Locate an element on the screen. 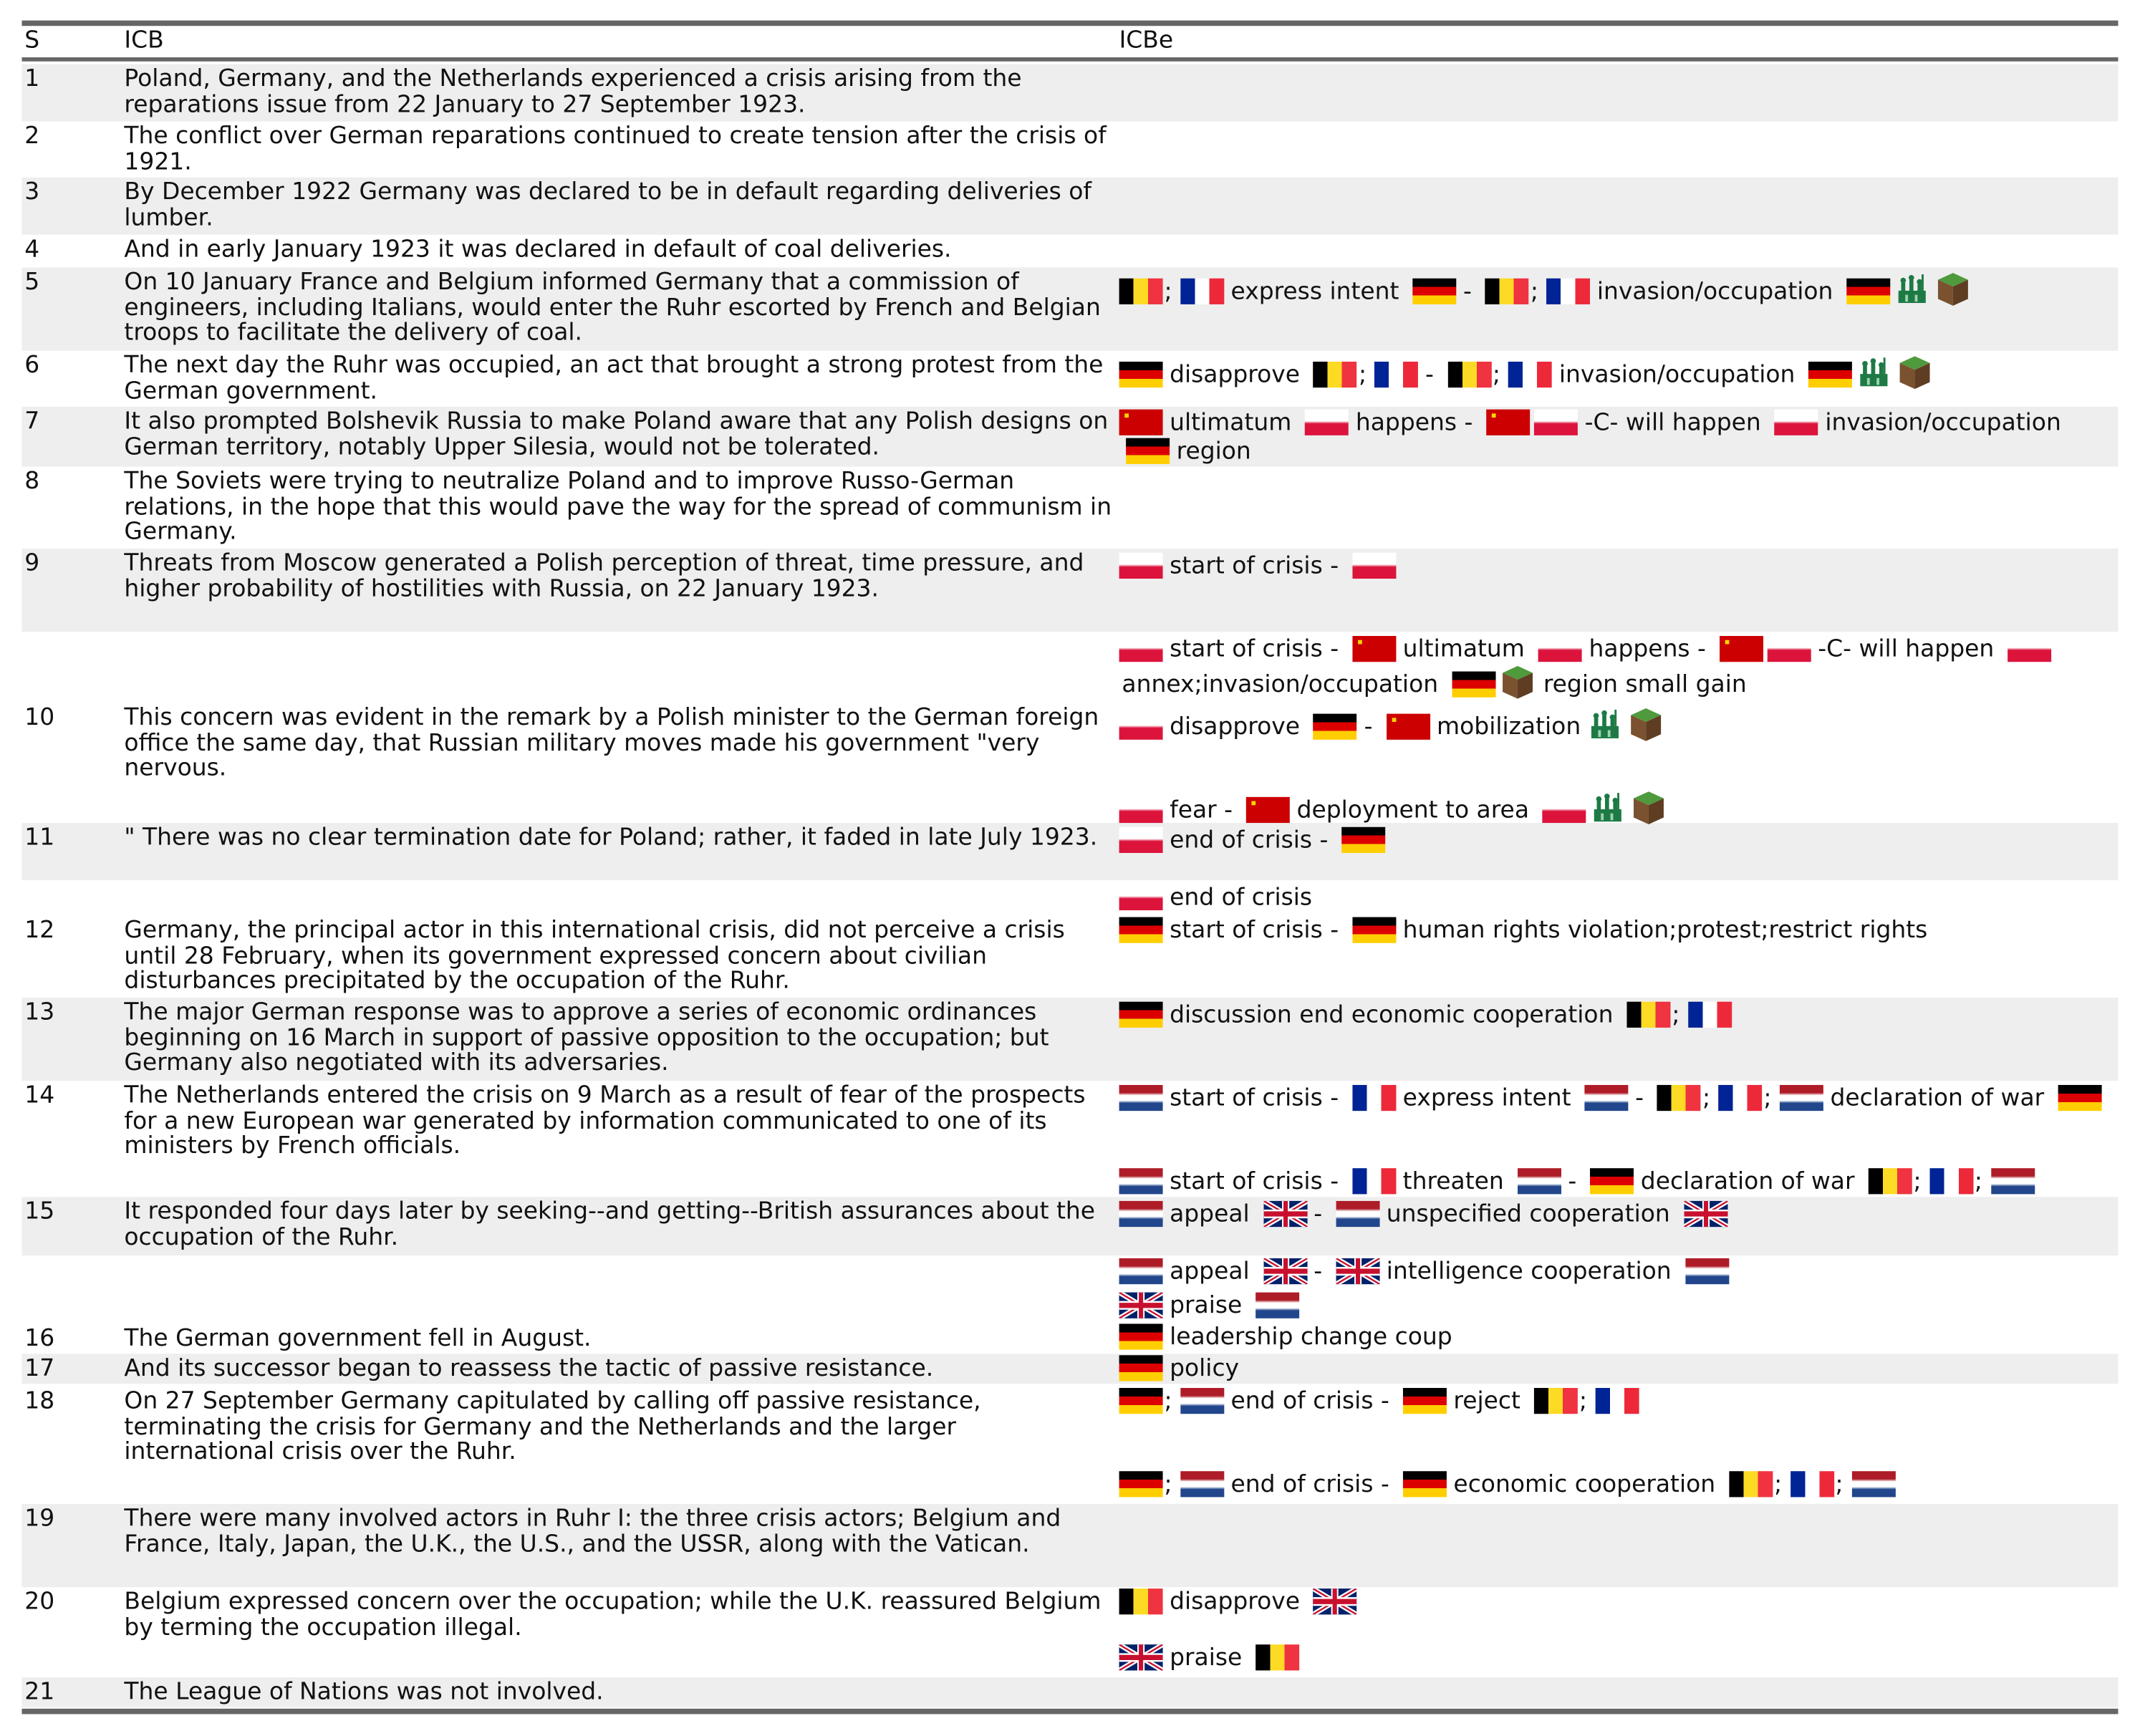  row-number: 2 is located at coordinates (32, 136).